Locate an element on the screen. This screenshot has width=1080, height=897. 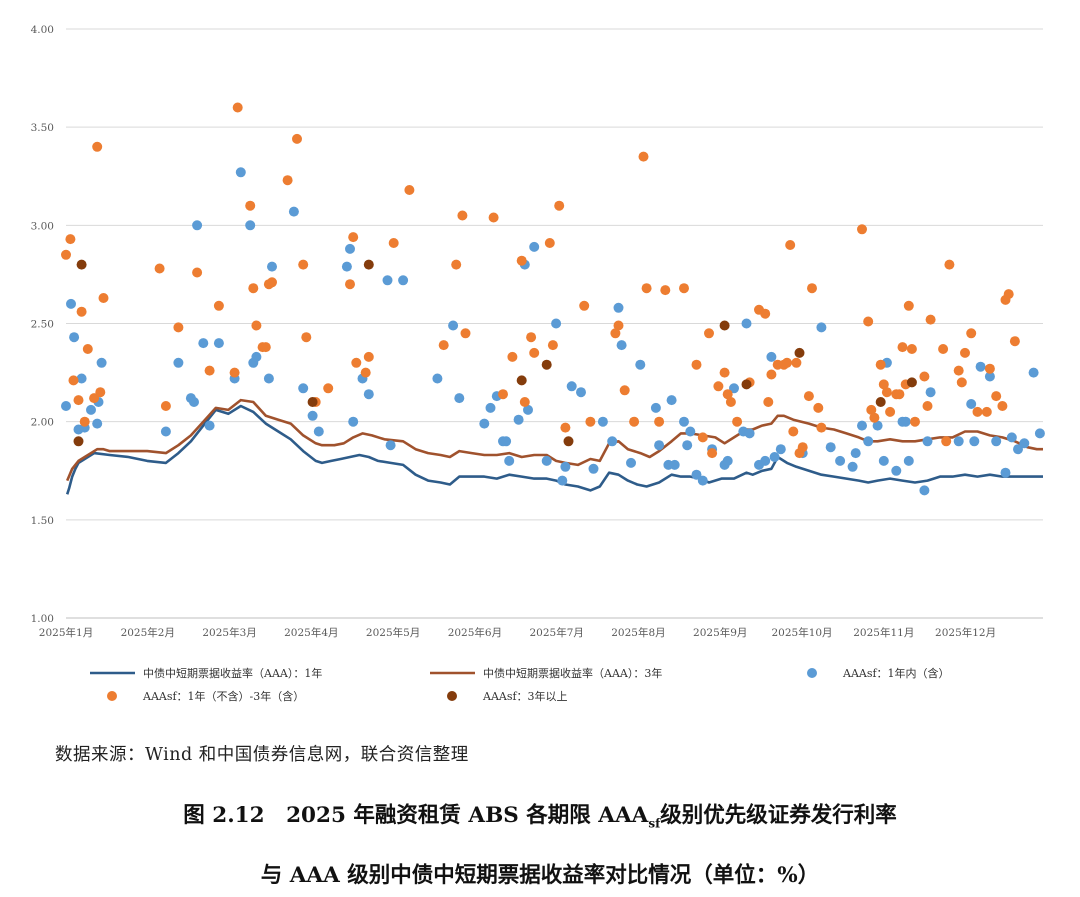
y-tick-label-2: 2.00 is located at coordinates (42, 423).